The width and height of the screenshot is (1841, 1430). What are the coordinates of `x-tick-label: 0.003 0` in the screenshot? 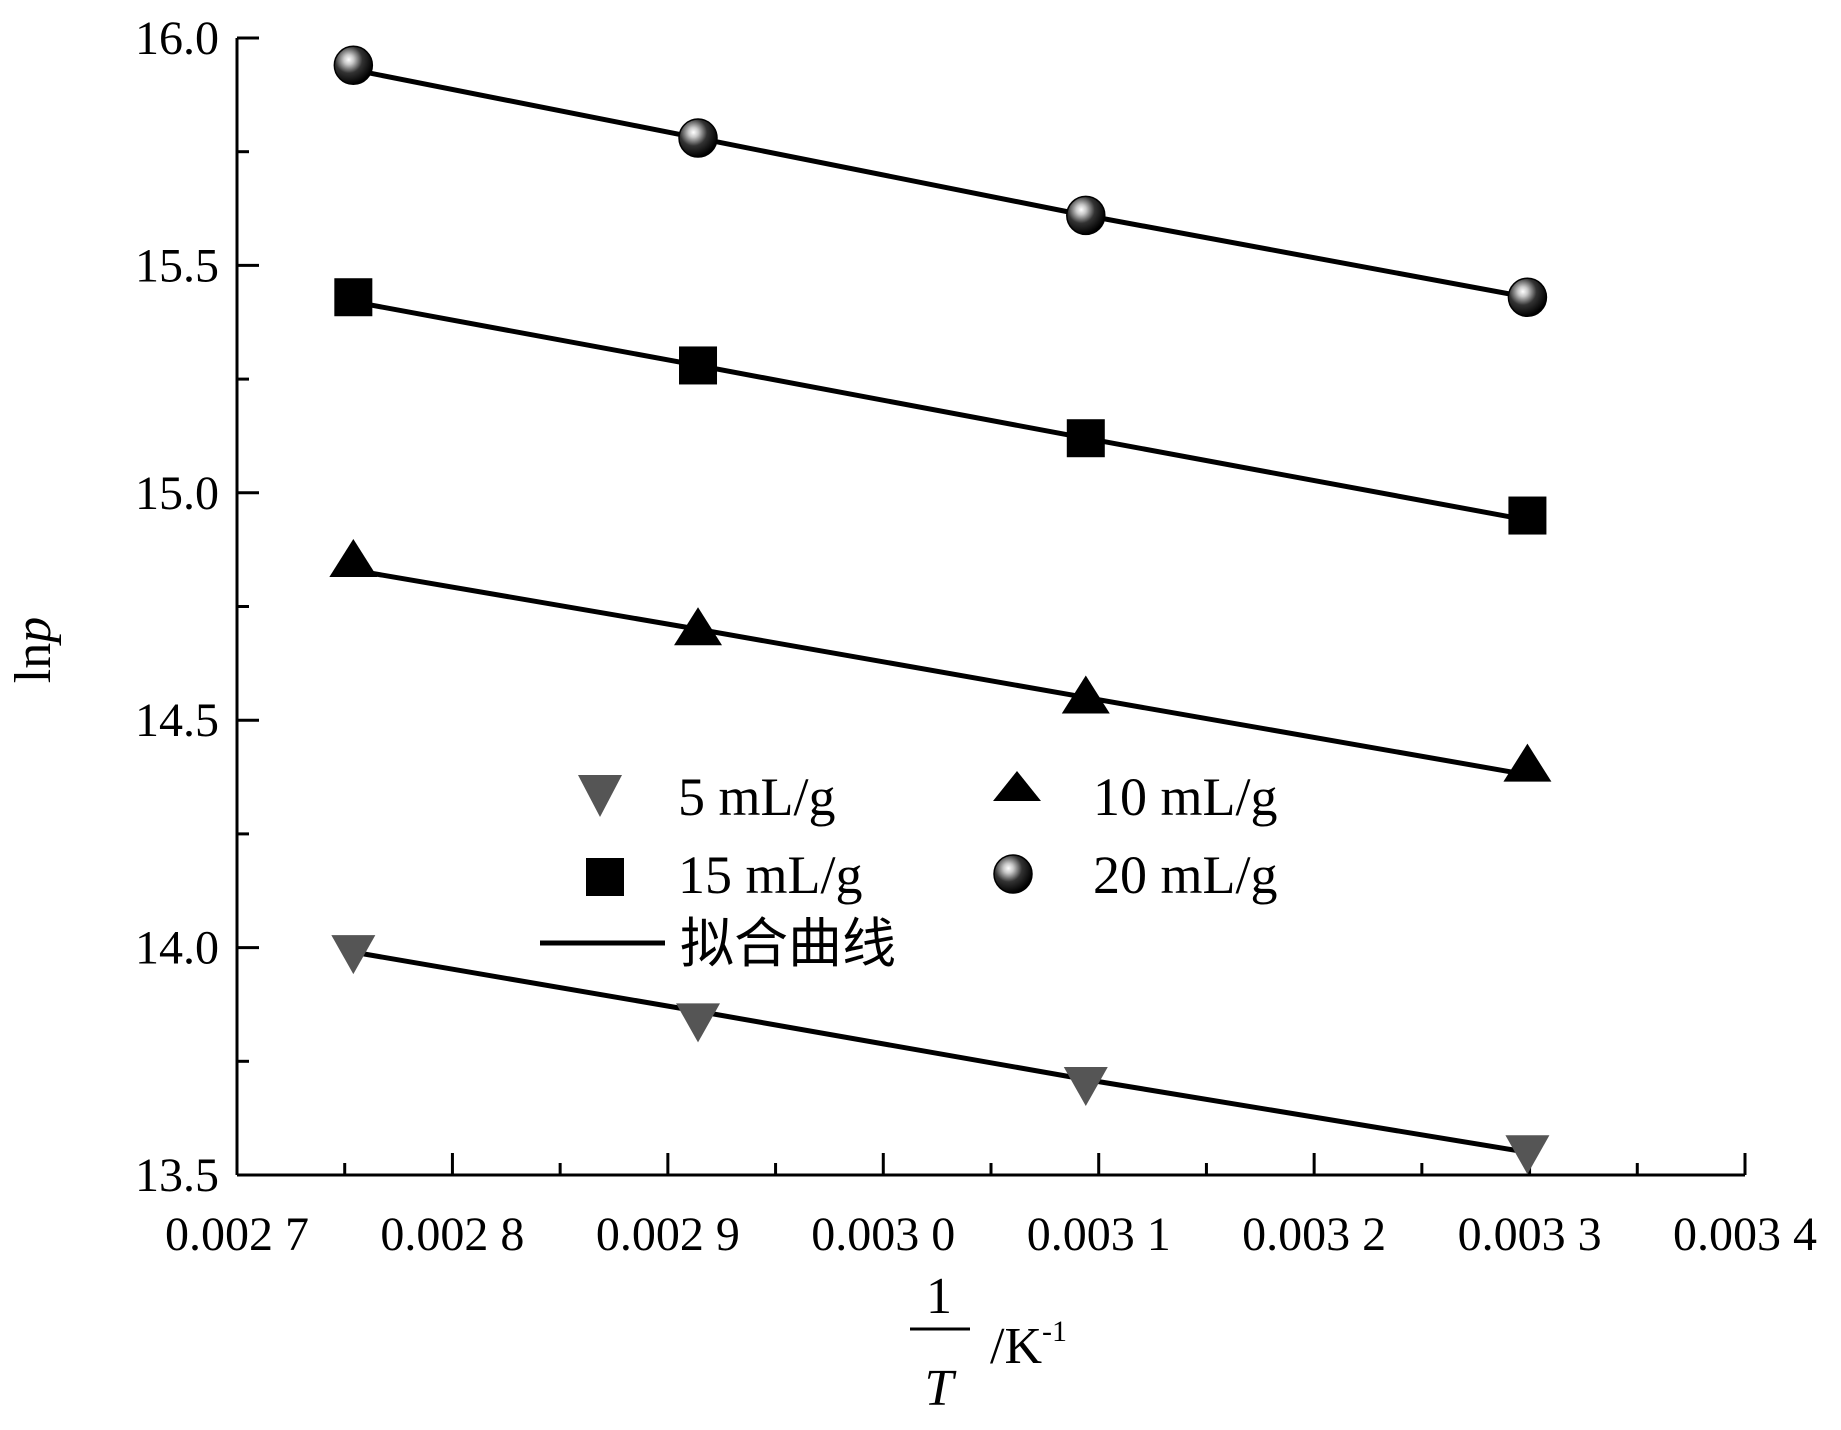 It's located at (883, 1234).